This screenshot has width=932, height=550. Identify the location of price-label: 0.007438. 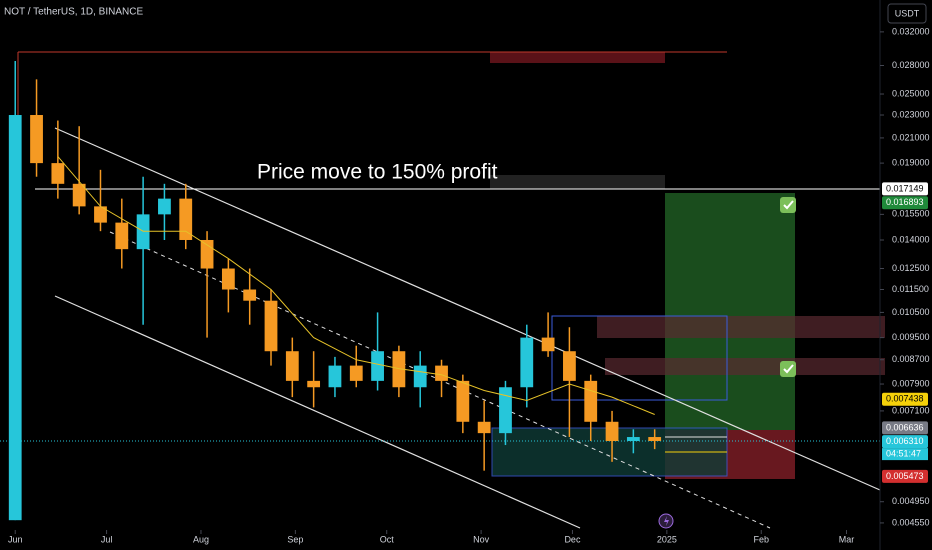
(905, 399).